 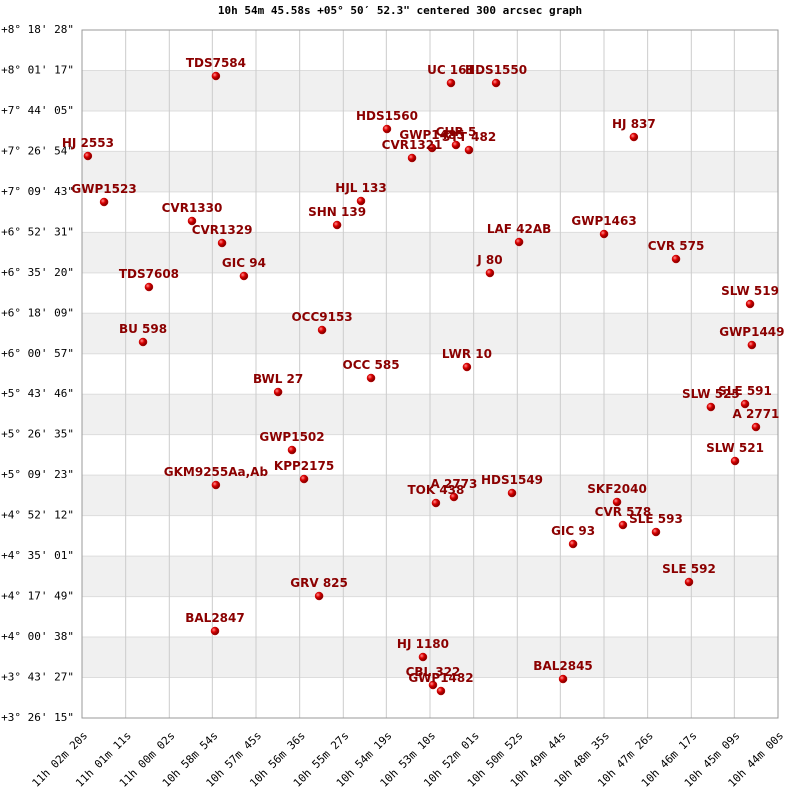 I want to click on star-label: LWR 10, so click(x=467, y=354).